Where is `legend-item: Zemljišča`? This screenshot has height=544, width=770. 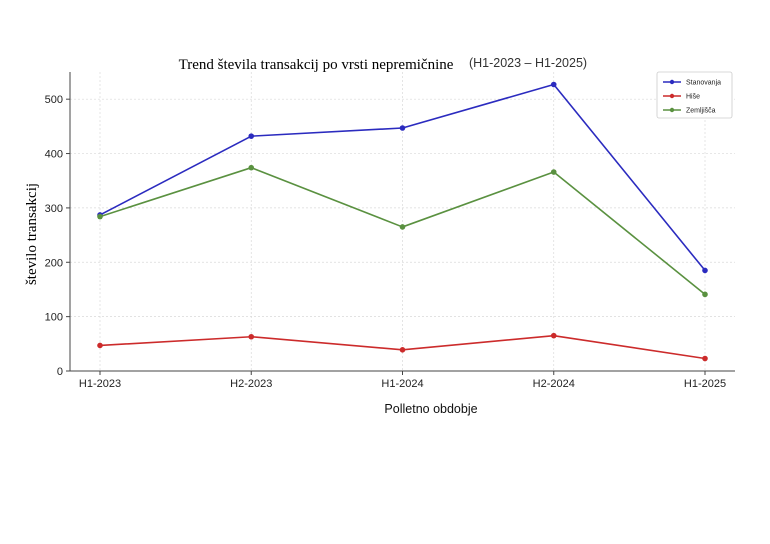 legend-item: Zemljišča is located at coordinates (689, 111).